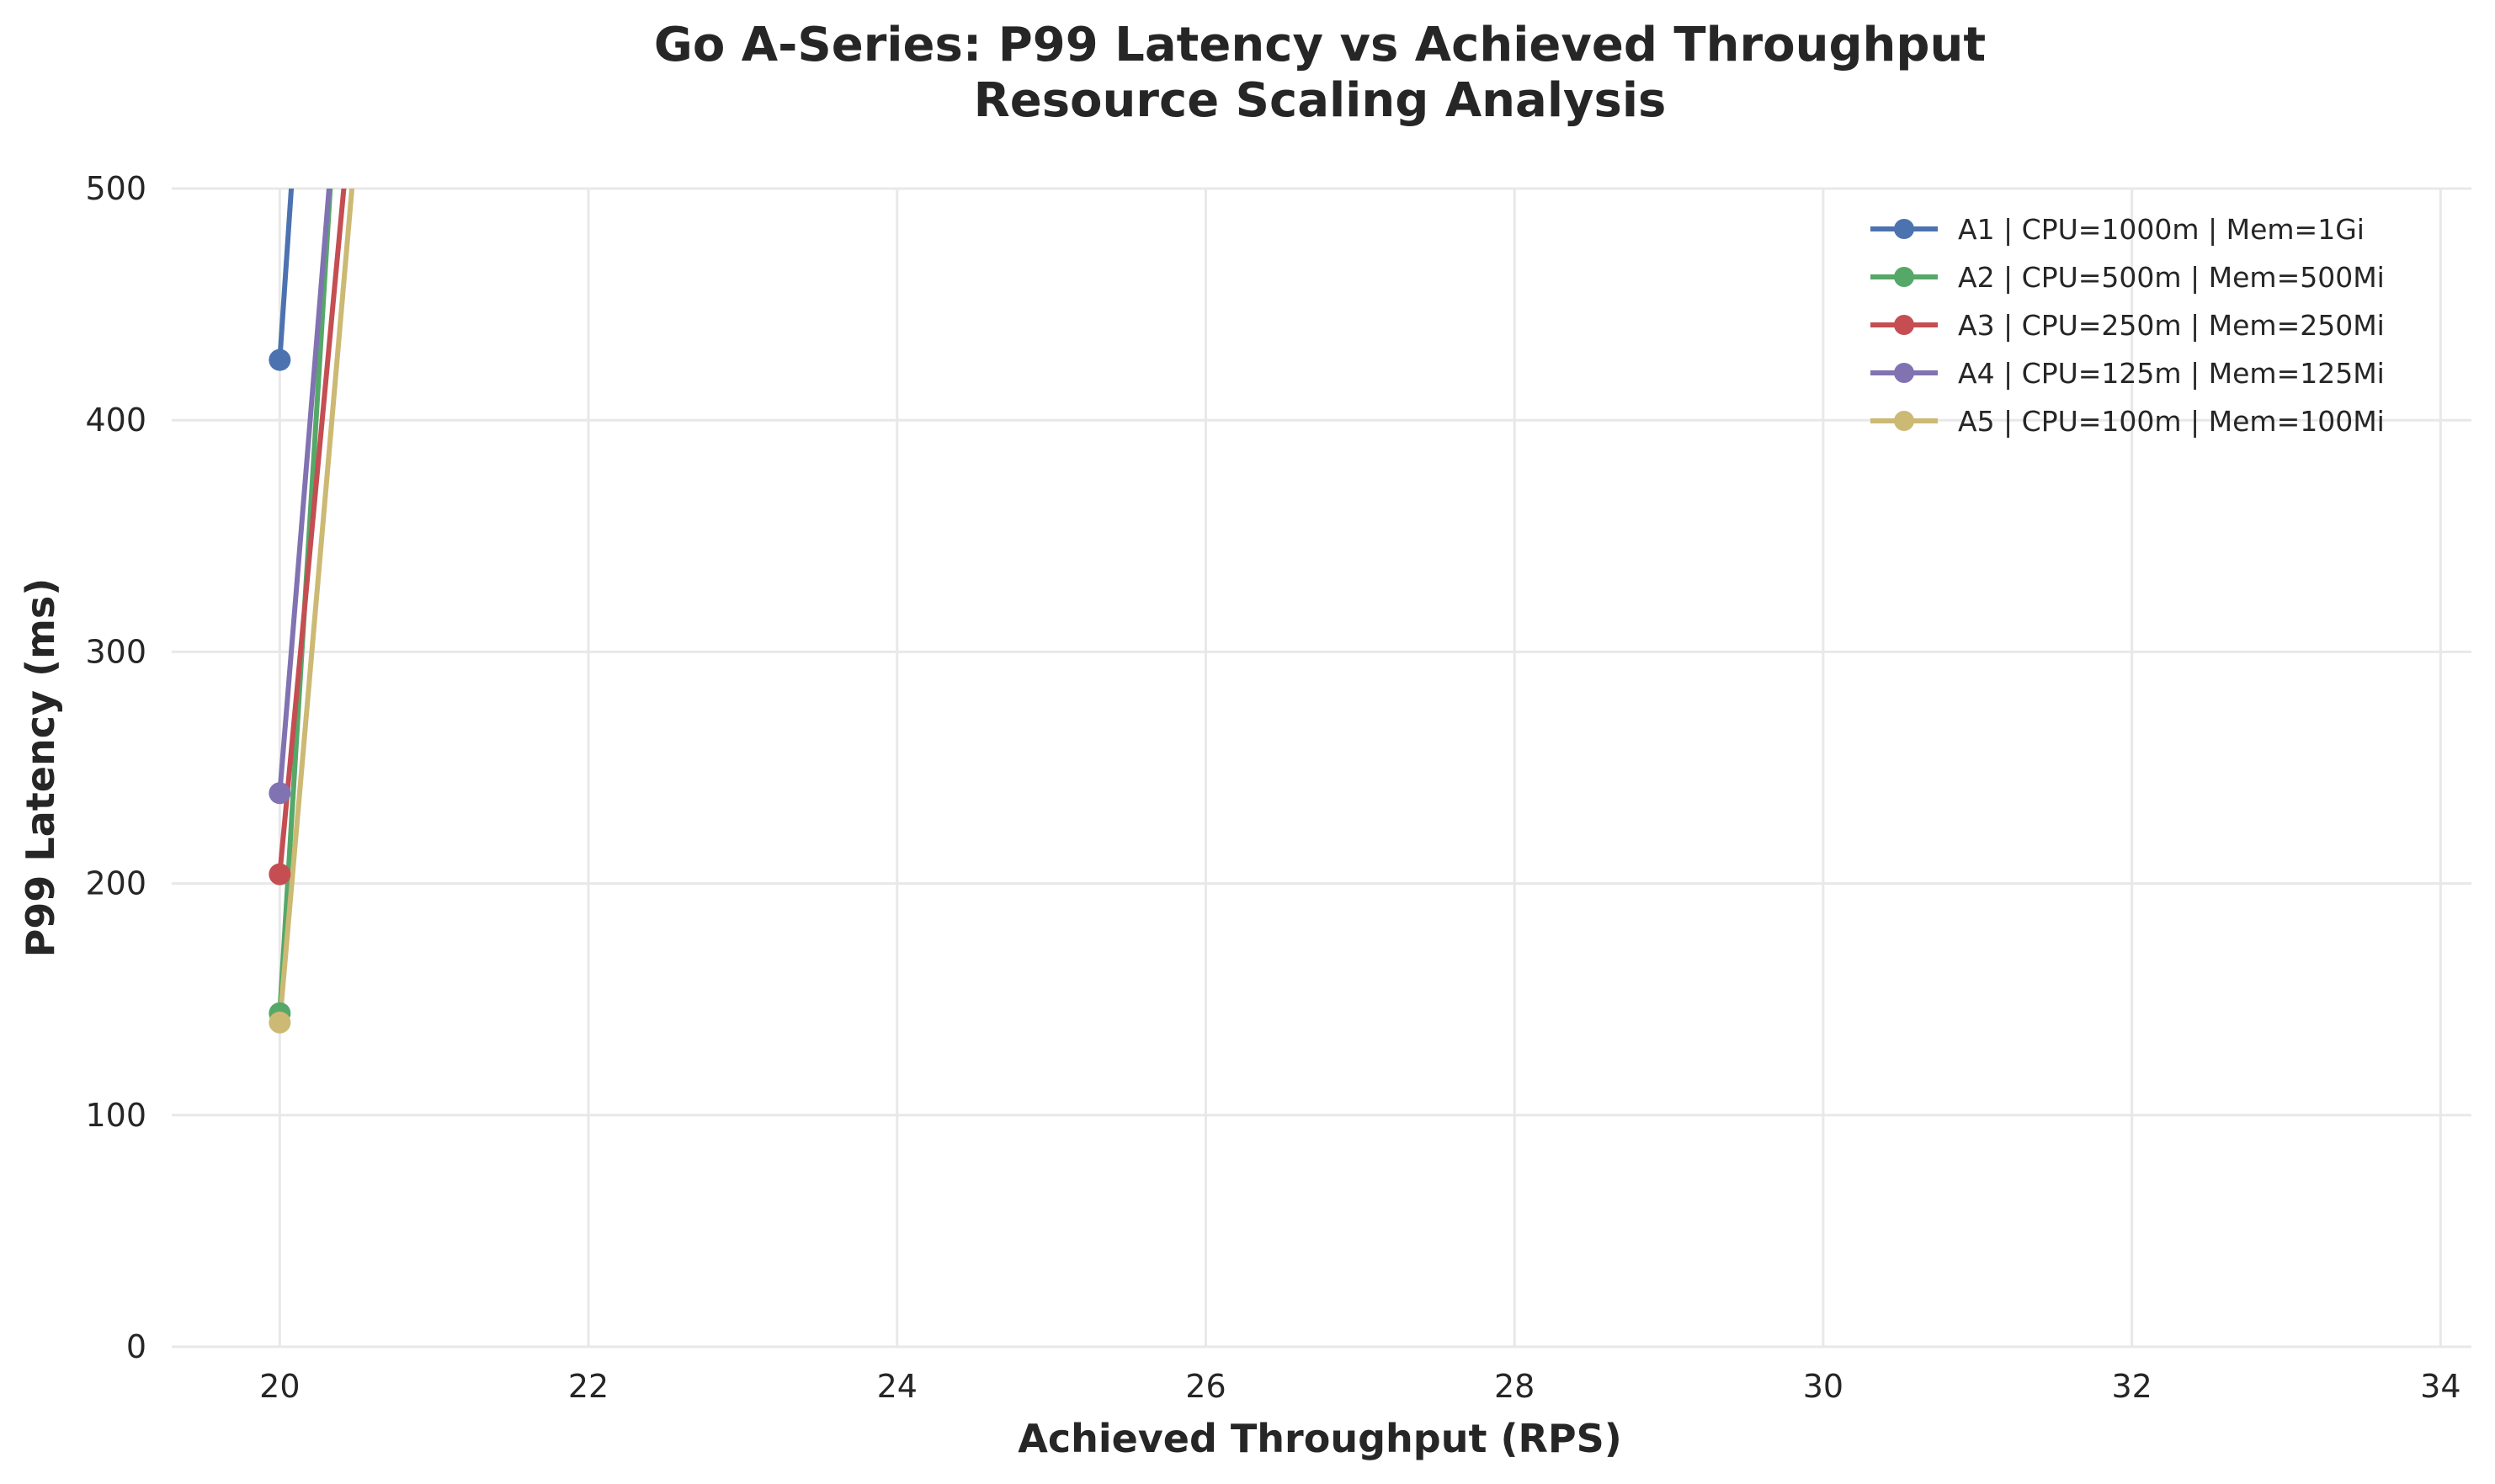 The image size is (2495, 1484). Describe the element at coordinates (2161, 229) in the screenshot. I see `legend-label: A1 | CPU=1000m | Mem=1Gi` at that location.